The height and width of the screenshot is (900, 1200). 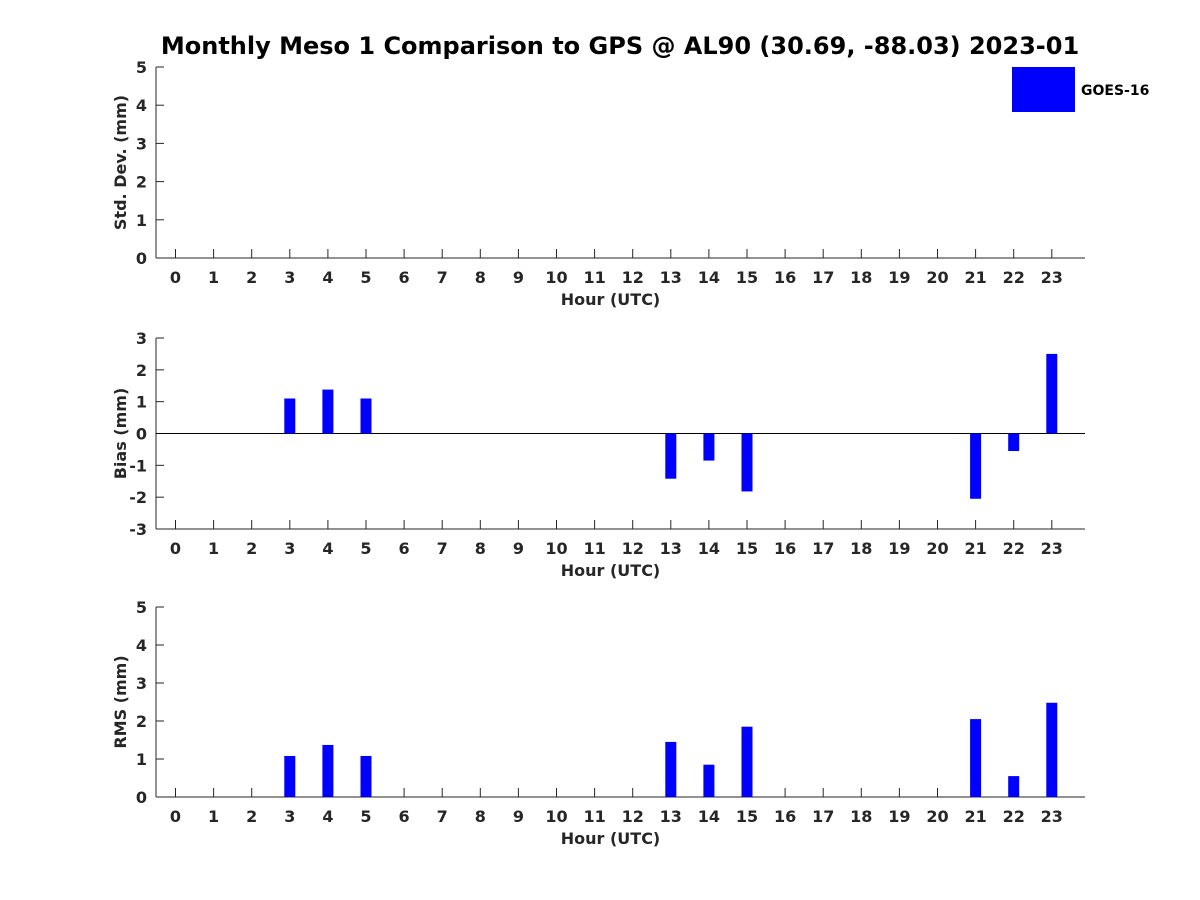 What do you see at coordinates (861, 816) in the screenshot?
I see `rms-x-tick-label: 18` at bounding box center [861, 816].